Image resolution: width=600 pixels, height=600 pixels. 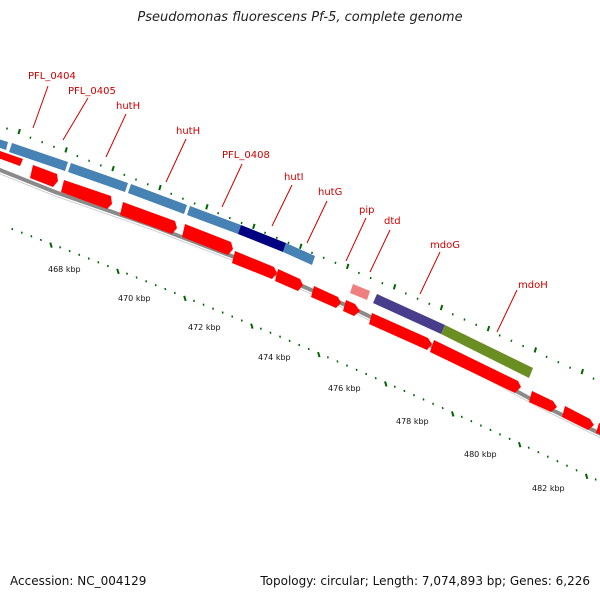 I want to click on gene-bar-mdog, so click(x=409, y=314).